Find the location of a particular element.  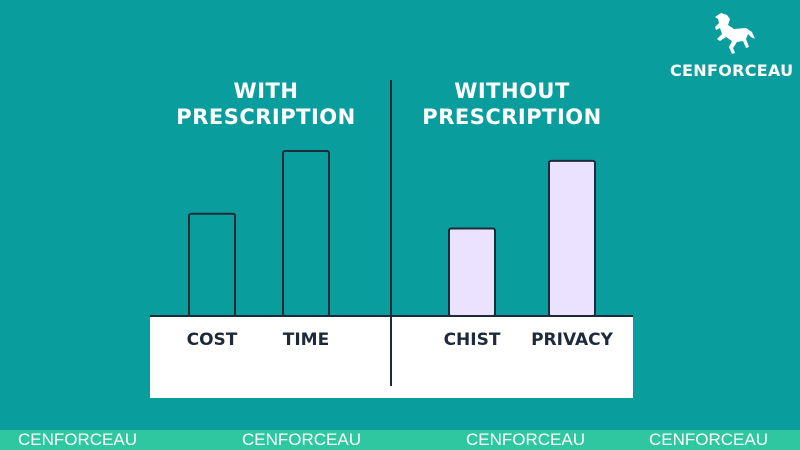

horse-icon is located at coordinates (735, 33).